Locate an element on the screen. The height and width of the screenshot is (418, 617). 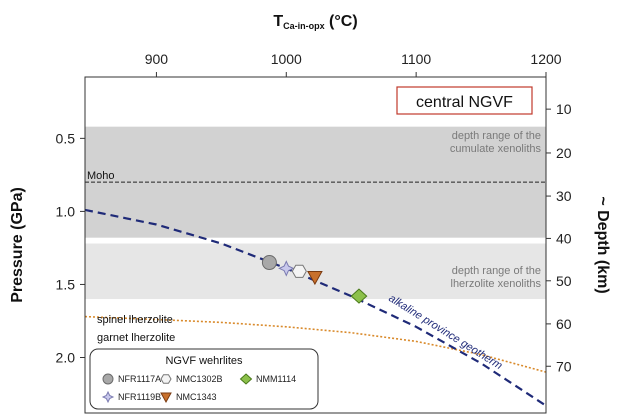
legend-marker-nfr1117a is located at coordinates (108, 379).